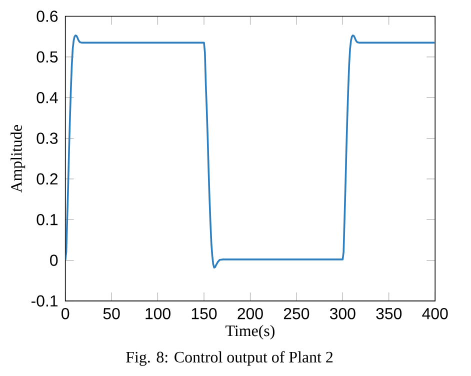  What do you see at coordinates (47, 220) in the screenshot?
I see `y-tick-label: 0.1` at bounding box center [47, 220].